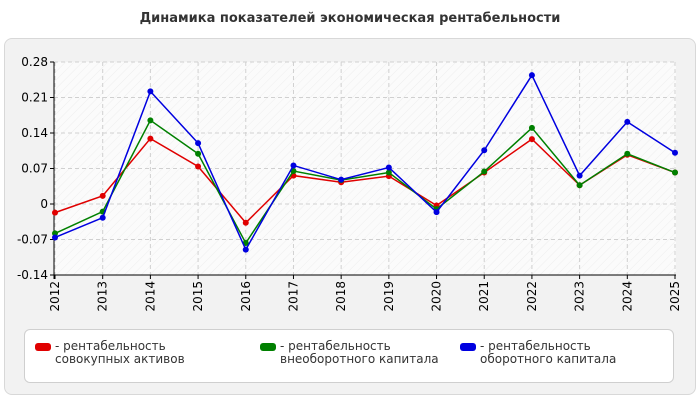  What do you see at coordinates (627, 296) in the screenshot?
I see `x-tick-label: 2024` at bounding box center [627, 296].